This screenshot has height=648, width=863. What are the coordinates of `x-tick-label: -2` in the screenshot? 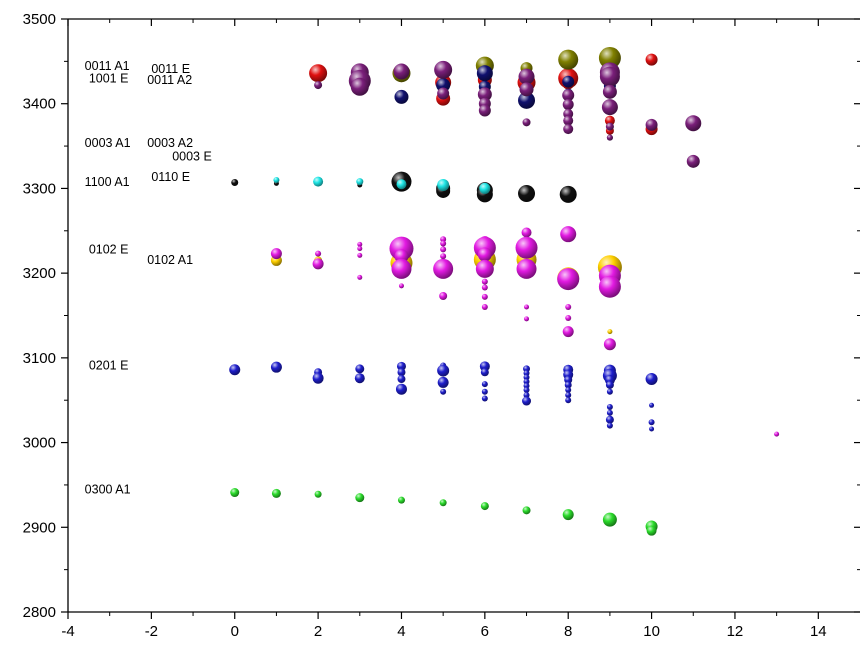 It's located at (151, 631).